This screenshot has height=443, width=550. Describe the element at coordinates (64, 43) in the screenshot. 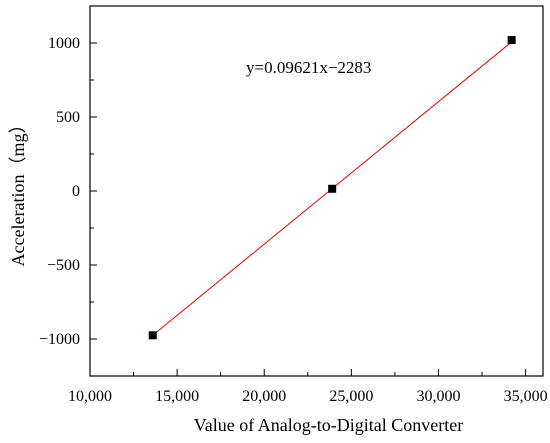

I see `y-tick-label: 1000` at that location.